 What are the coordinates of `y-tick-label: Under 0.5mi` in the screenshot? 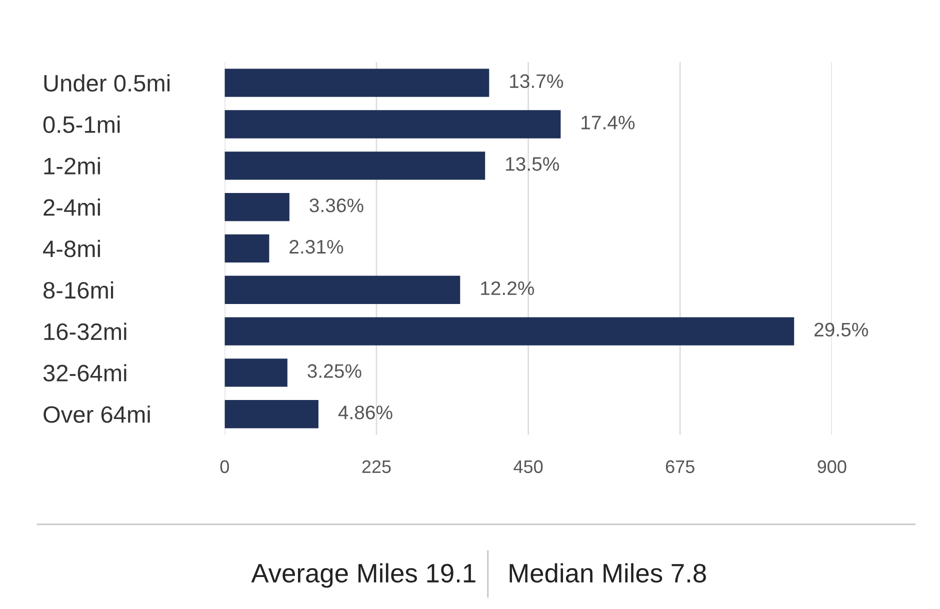 It's located at (107, 83).